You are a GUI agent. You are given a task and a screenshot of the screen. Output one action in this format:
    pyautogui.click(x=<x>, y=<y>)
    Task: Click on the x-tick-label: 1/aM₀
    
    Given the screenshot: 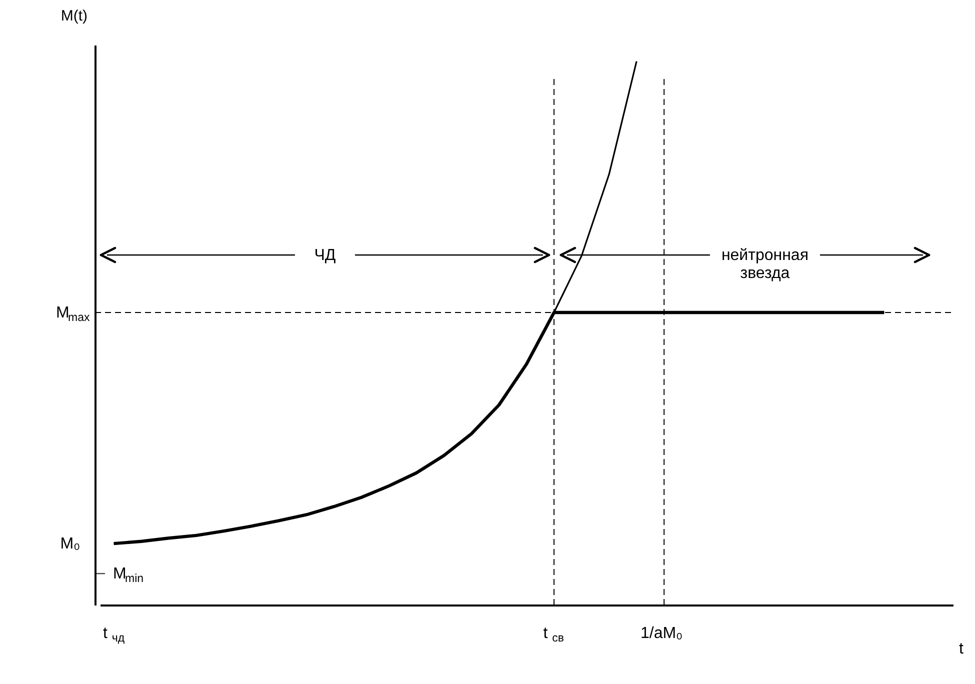 What is the action you would take?
    pyautogui.click(x=661, y=633)
    